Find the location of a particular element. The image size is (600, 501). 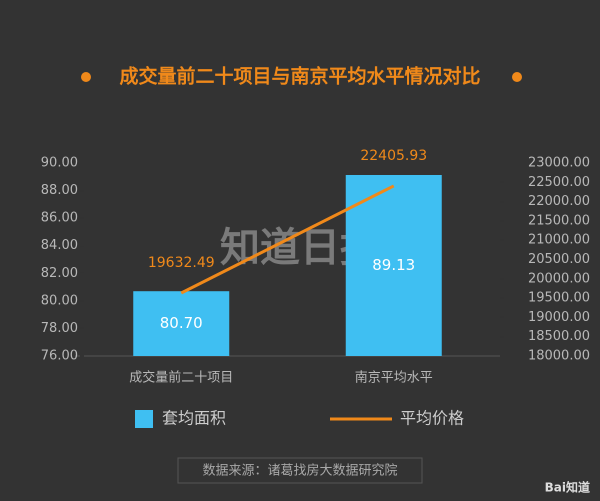

line-value-label: 19632.49 is located at coordinates (181, 263).